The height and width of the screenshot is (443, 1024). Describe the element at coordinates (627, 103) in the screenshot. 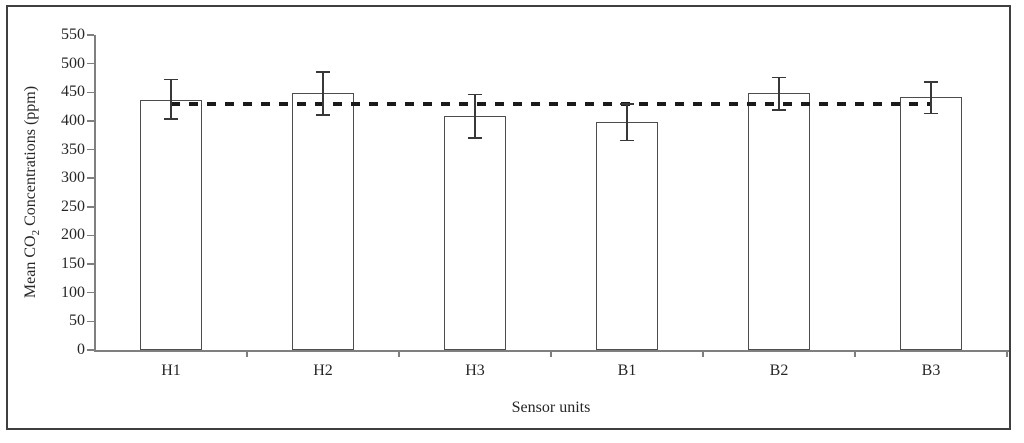

I see `error-bar-cap-top-B1` at that location.